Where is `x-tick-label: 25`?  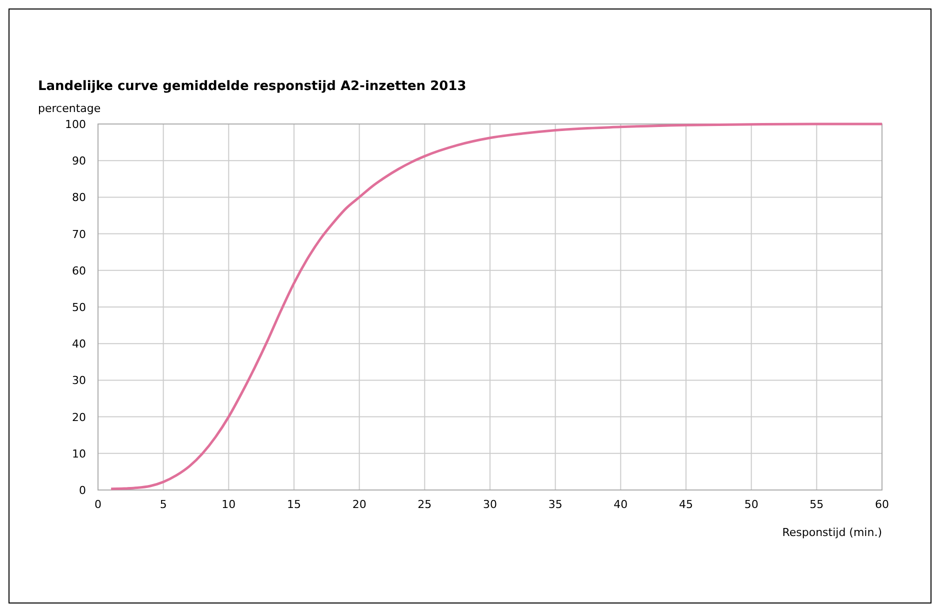 x-tick-label: 25 is located at coordinates (425, 504).